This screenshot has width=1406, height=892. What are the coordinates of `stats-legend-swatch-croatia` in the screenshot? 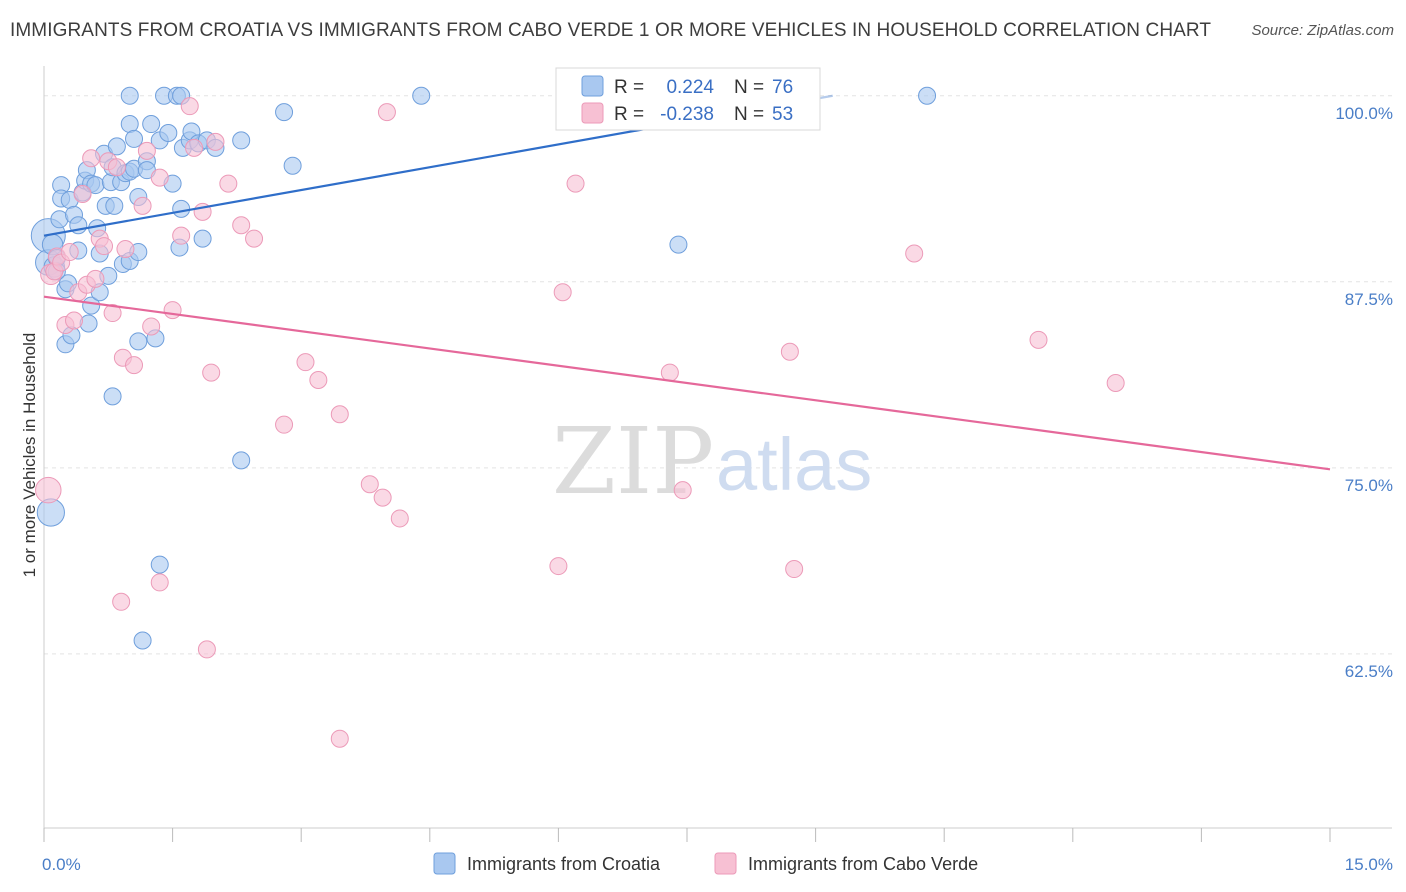 It's located at (592, 86).